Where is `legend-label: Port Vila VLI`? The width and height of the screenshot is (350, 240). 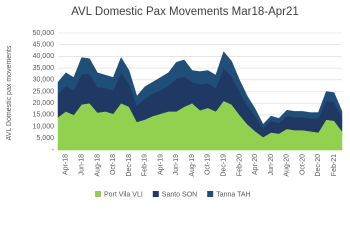 legend-label: Port Vila VLI is located at coordinates (123, 194).